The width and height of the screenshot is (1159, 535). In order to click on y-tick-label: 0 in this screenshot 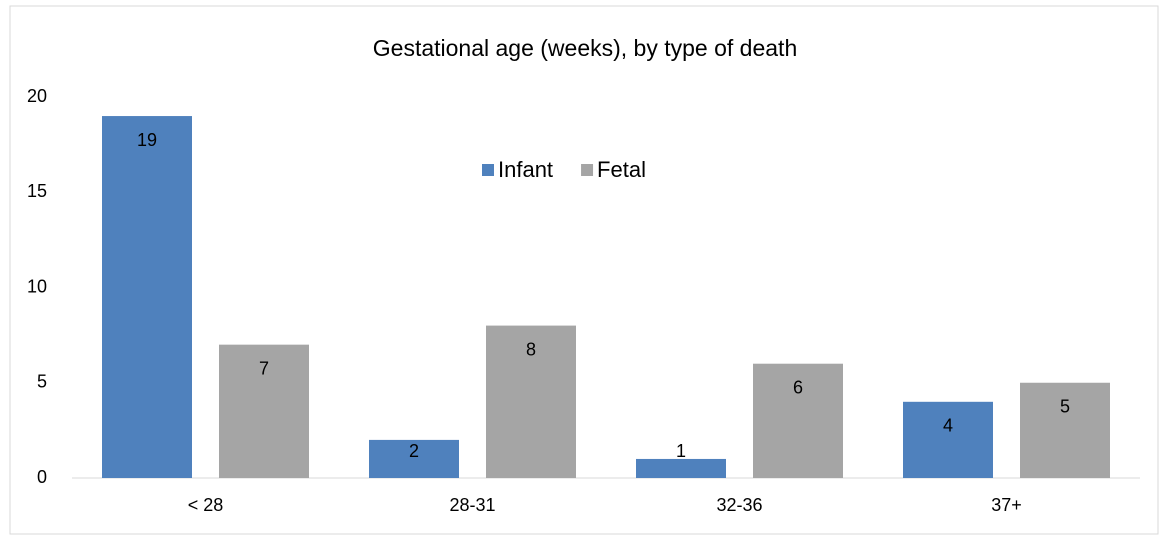, I will do `click(42, 477)`.